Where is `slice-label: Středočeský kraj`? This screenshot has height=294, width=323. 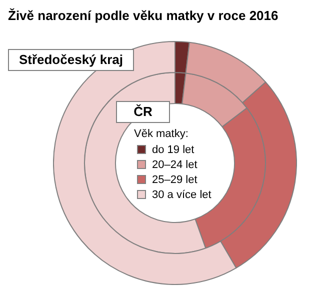 slice-label: Středočeský kraj is located at coordinates (71, 60).